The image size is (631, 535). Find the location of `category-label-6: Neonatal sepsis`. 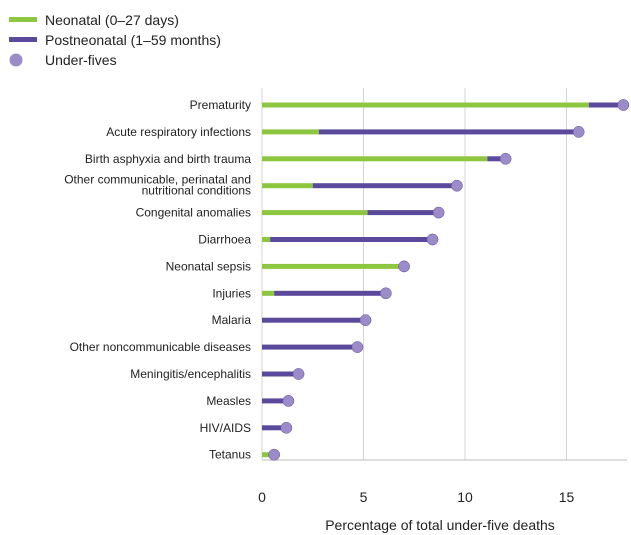

category-label-6: Neonatal sepsis is located at coordinates (208, 266).